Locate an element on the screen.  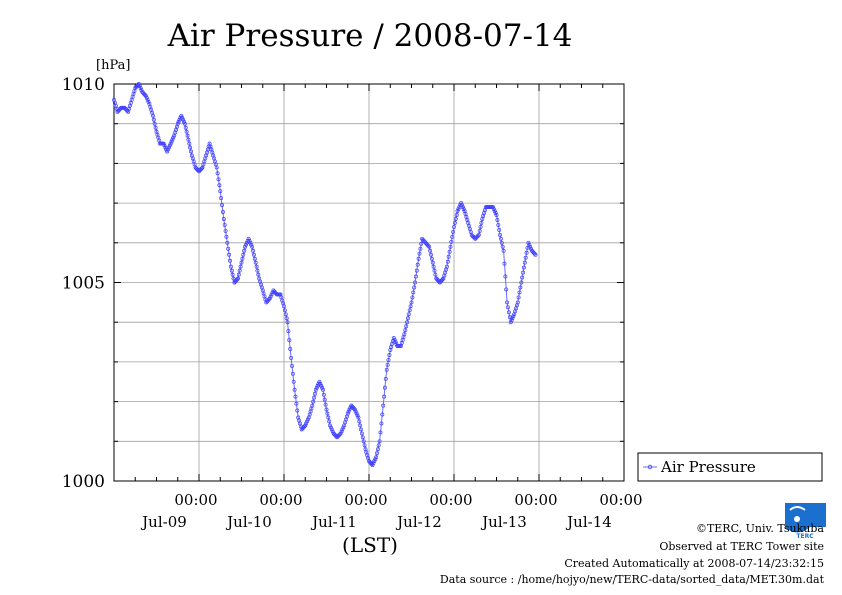
x-tick-date-label: Jul-11 is located at coordinates (333, 522).